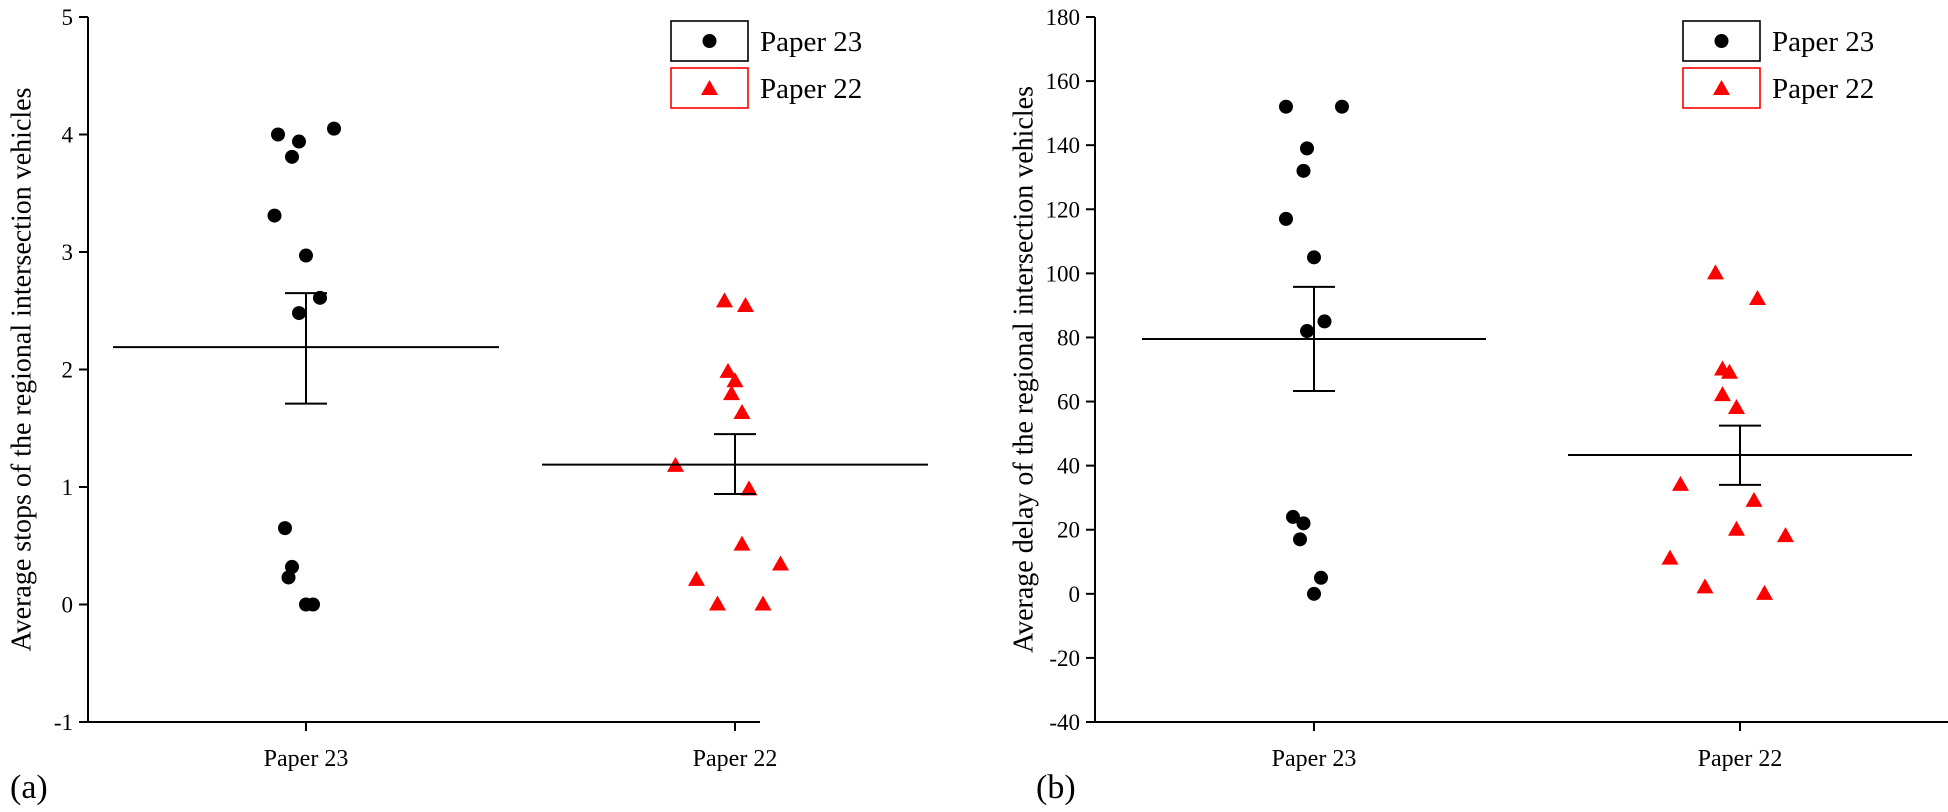 Image resolution: width=1948 pixels, height=812 pixels. Describe the element at coordinates (68, 252) in the screenshot. I see `y-tick-label: 3` at that location.